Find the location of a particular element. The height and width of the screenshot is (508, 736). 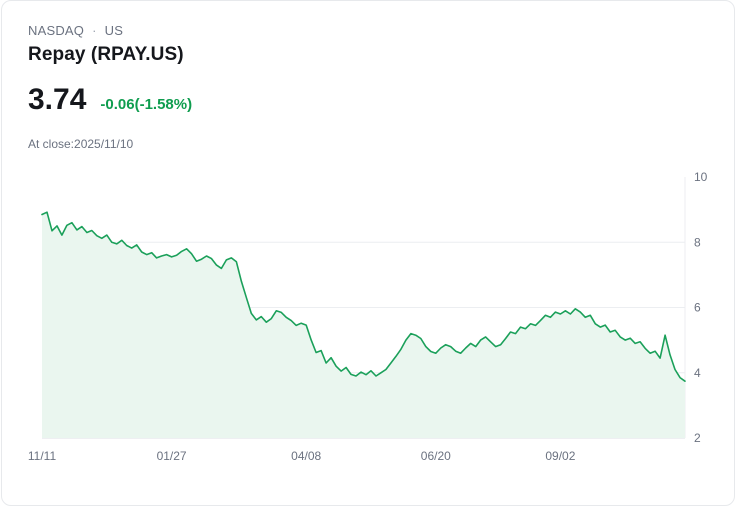

y-axis-label: 4 is located at coordinates (697, 373).